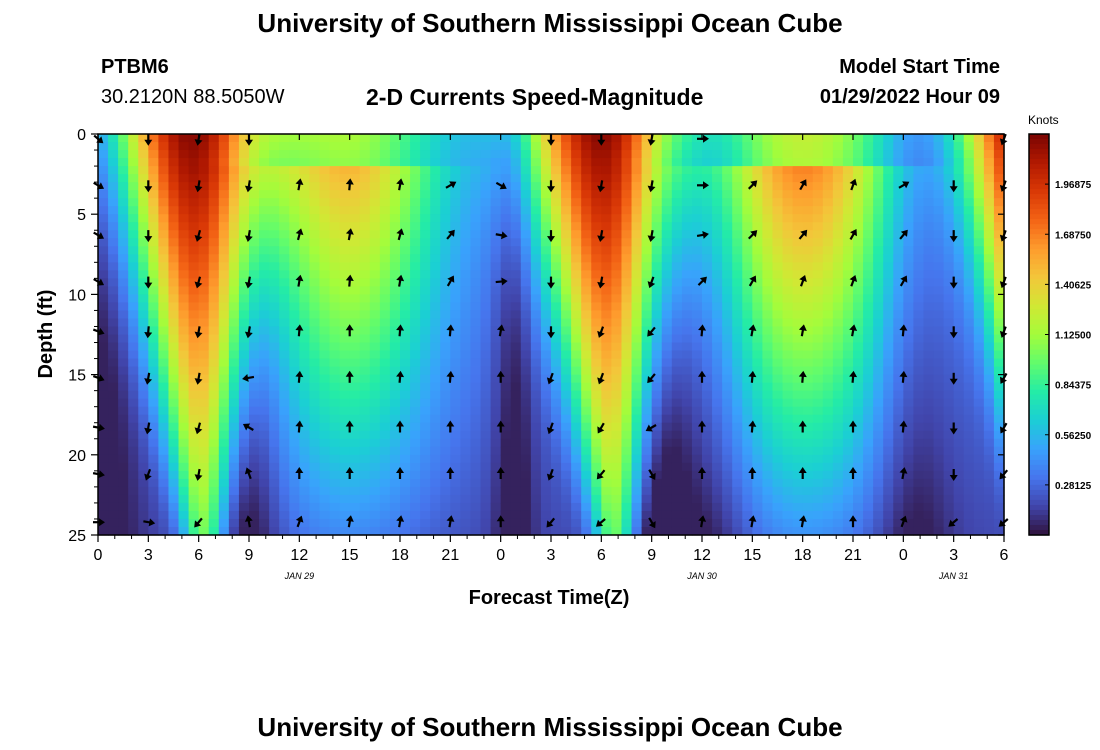  I want to click on x-axis-label: Forecast Time(Z), so click(549, 598).